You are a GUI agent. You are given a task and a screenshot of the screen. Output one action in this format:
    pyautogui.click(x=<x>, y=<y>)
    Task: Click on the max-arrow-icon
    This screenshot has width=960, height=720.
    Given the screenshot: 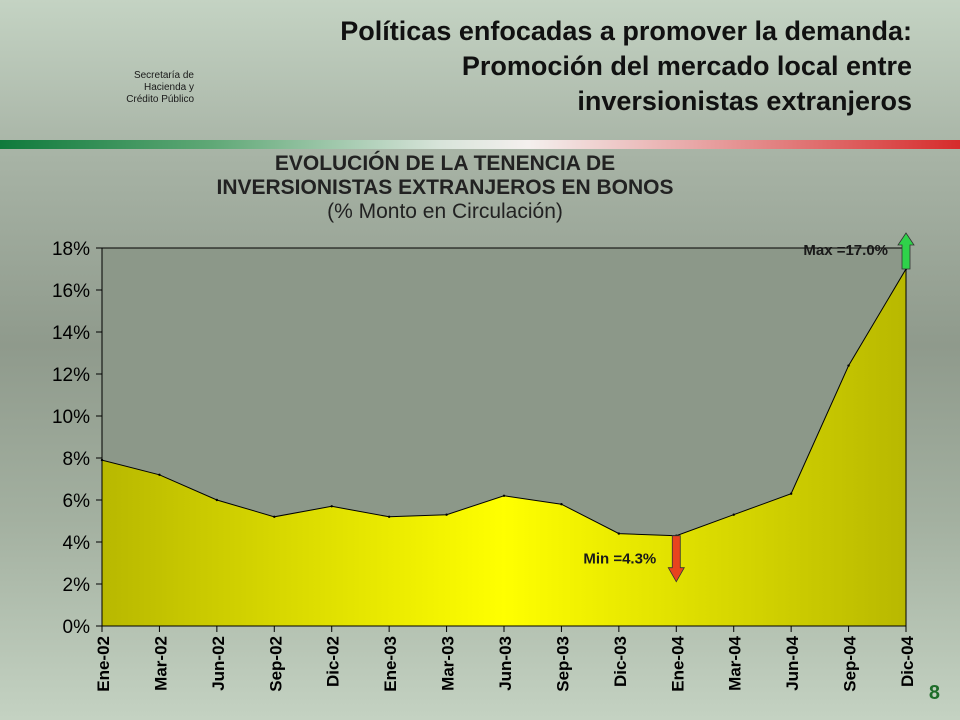 What is the action you would take?
    pyautogui.click(x=906, y=251)
    